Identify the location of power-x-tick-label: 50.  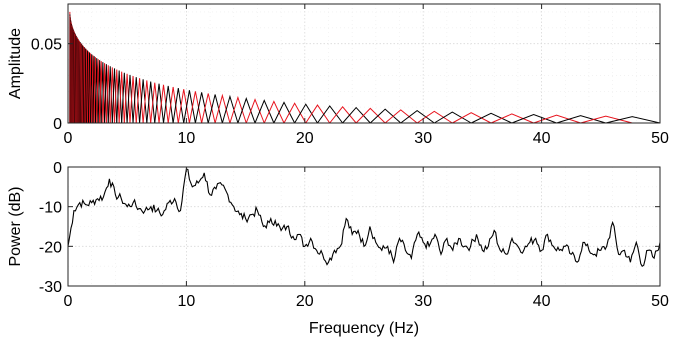
(660, 301).